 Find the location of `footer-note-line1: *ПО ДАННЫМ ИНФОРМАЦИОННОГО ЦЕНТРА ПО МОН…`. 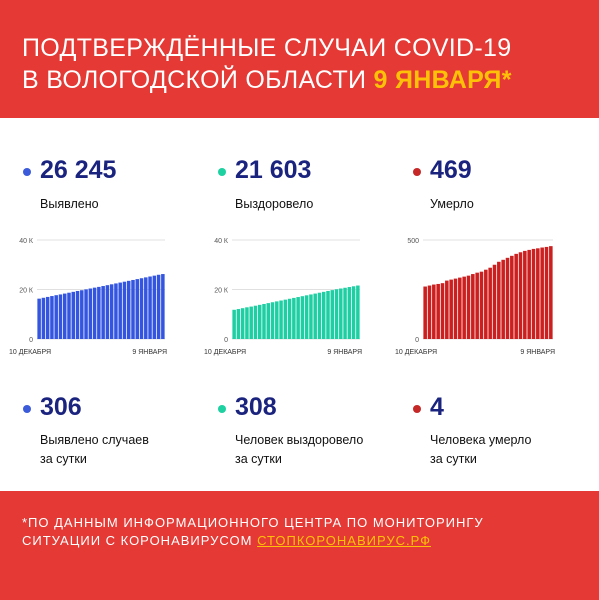

footer-note-line1: *ПО ДАННЫМ ИНФОРМАЦИОННОГО ЦЕНТРА ПО МОН… is located at coordinates (253, 522).